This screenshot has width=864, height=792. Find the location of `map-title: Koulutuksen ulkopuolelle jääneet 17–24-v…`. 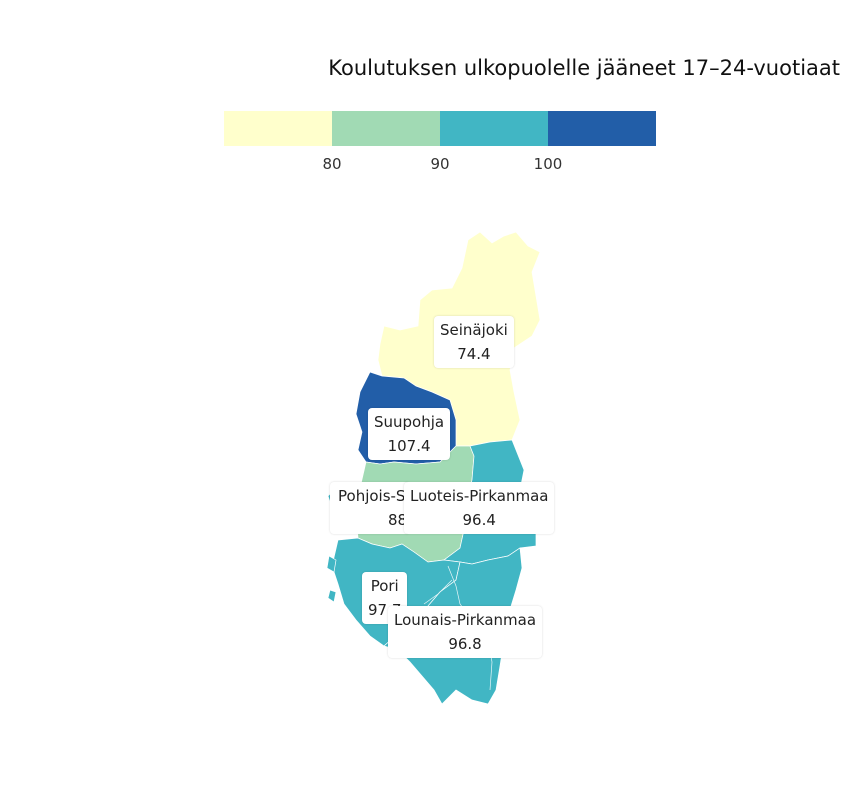

map-title: Koulutuksen ulkopuolelle jääneet 17–24-v… is located at coordinates (584, 68).